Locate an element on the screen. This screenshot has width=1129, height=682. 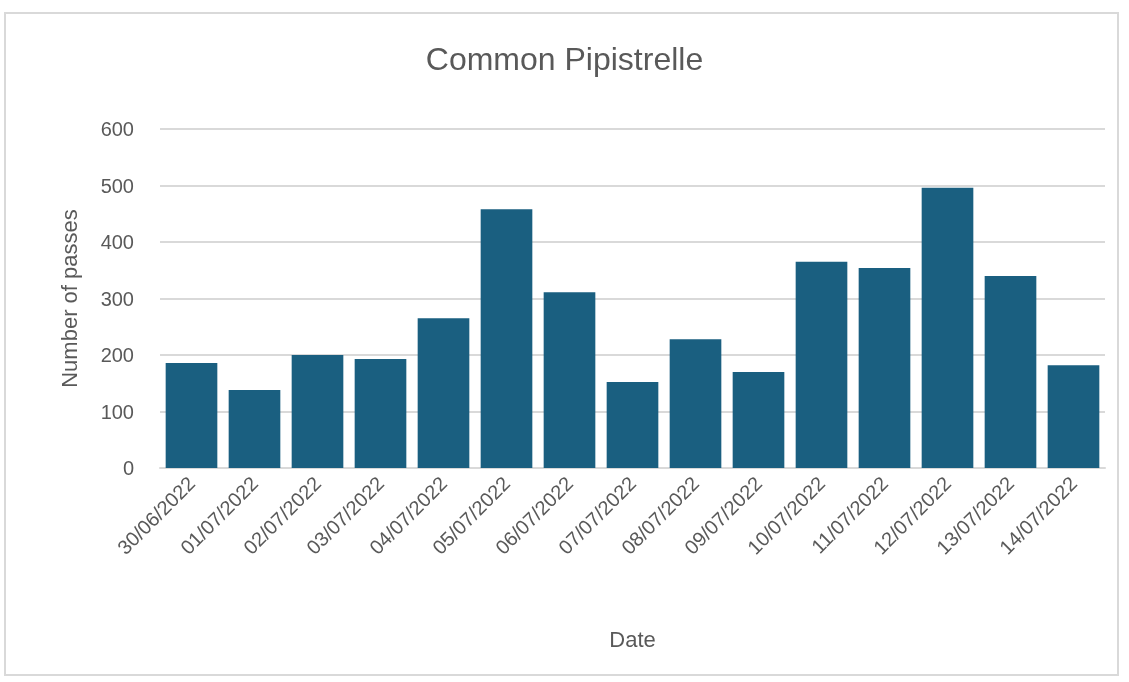
y-tick-label: 600 is located at coordinates (117, 129).